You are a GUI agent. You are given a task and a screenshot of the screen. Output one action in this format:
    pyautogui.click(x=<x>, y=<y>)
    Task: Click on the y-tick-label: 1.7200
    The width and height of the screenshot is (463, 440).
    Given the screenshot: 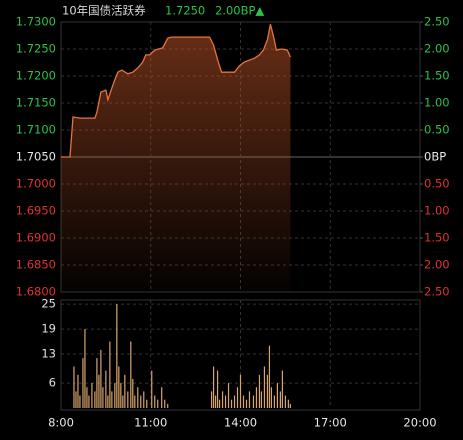 What is the action you would take?
    pyautogui.click(x=36, y=76)
    